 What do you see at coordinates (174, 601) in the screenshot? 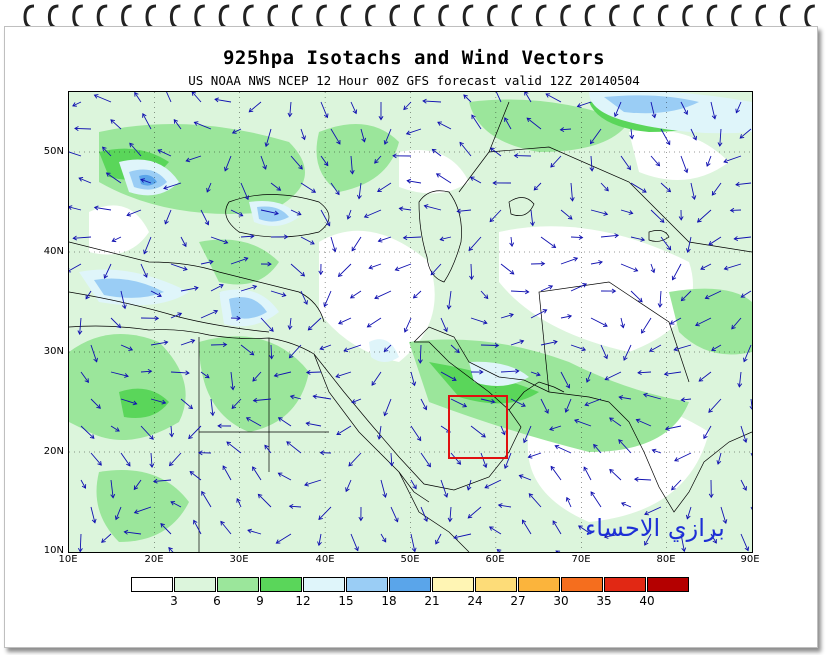
I see `colorbar-label: 3` at bounding box center [174, 601].